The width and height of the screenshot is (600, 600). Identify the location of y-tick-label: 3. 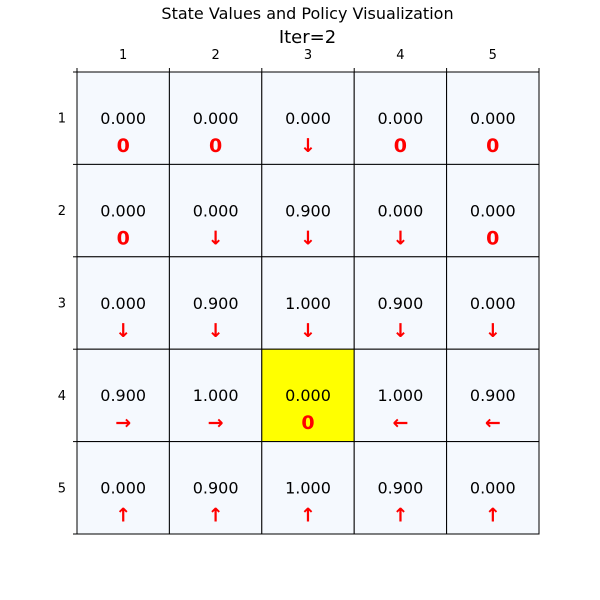
(62, 304).